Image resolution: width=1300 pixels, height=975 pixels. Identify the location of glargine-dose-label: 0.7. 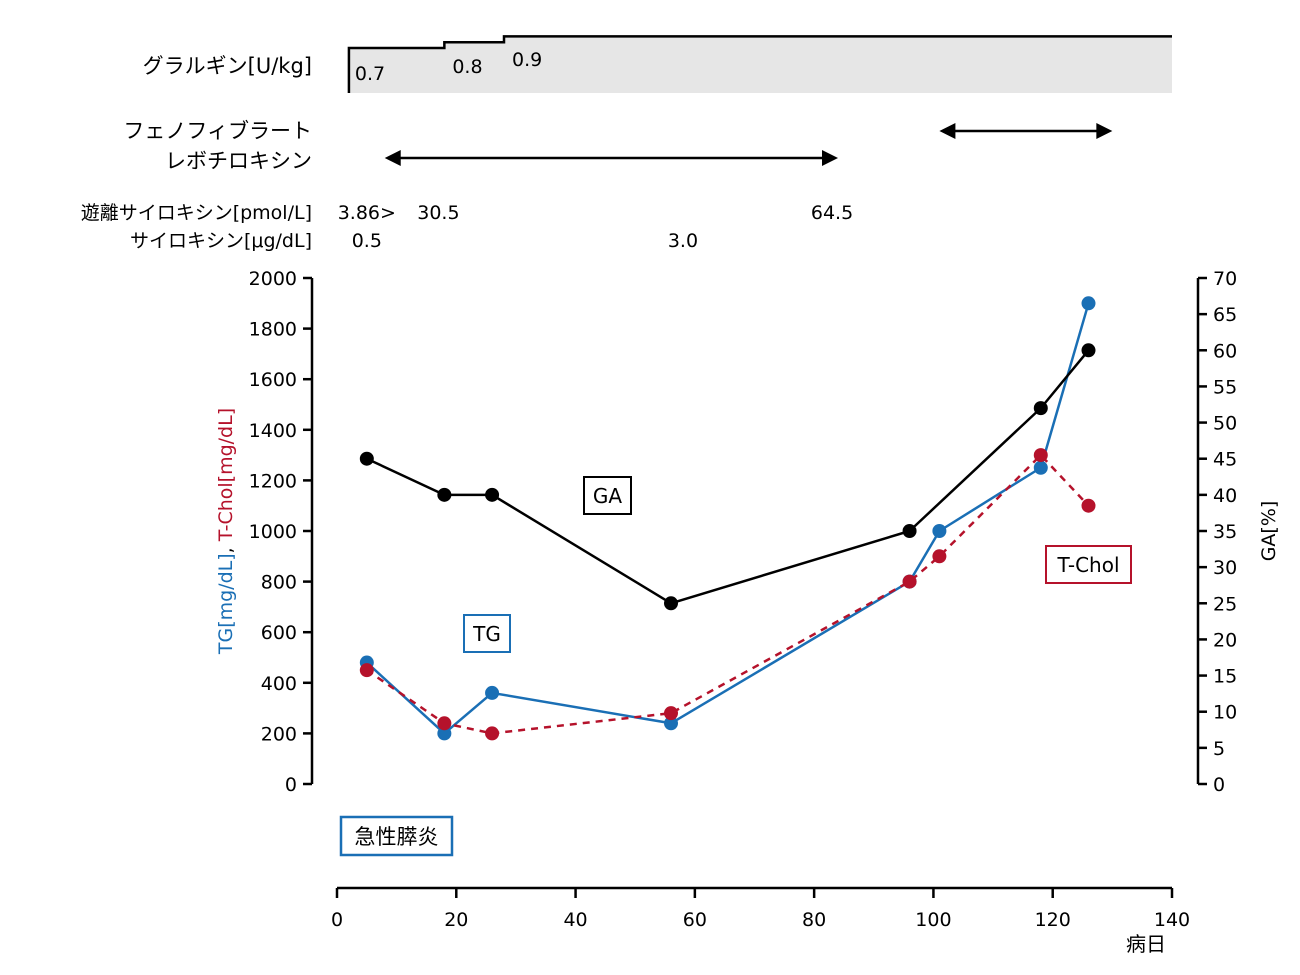
(370, 74).